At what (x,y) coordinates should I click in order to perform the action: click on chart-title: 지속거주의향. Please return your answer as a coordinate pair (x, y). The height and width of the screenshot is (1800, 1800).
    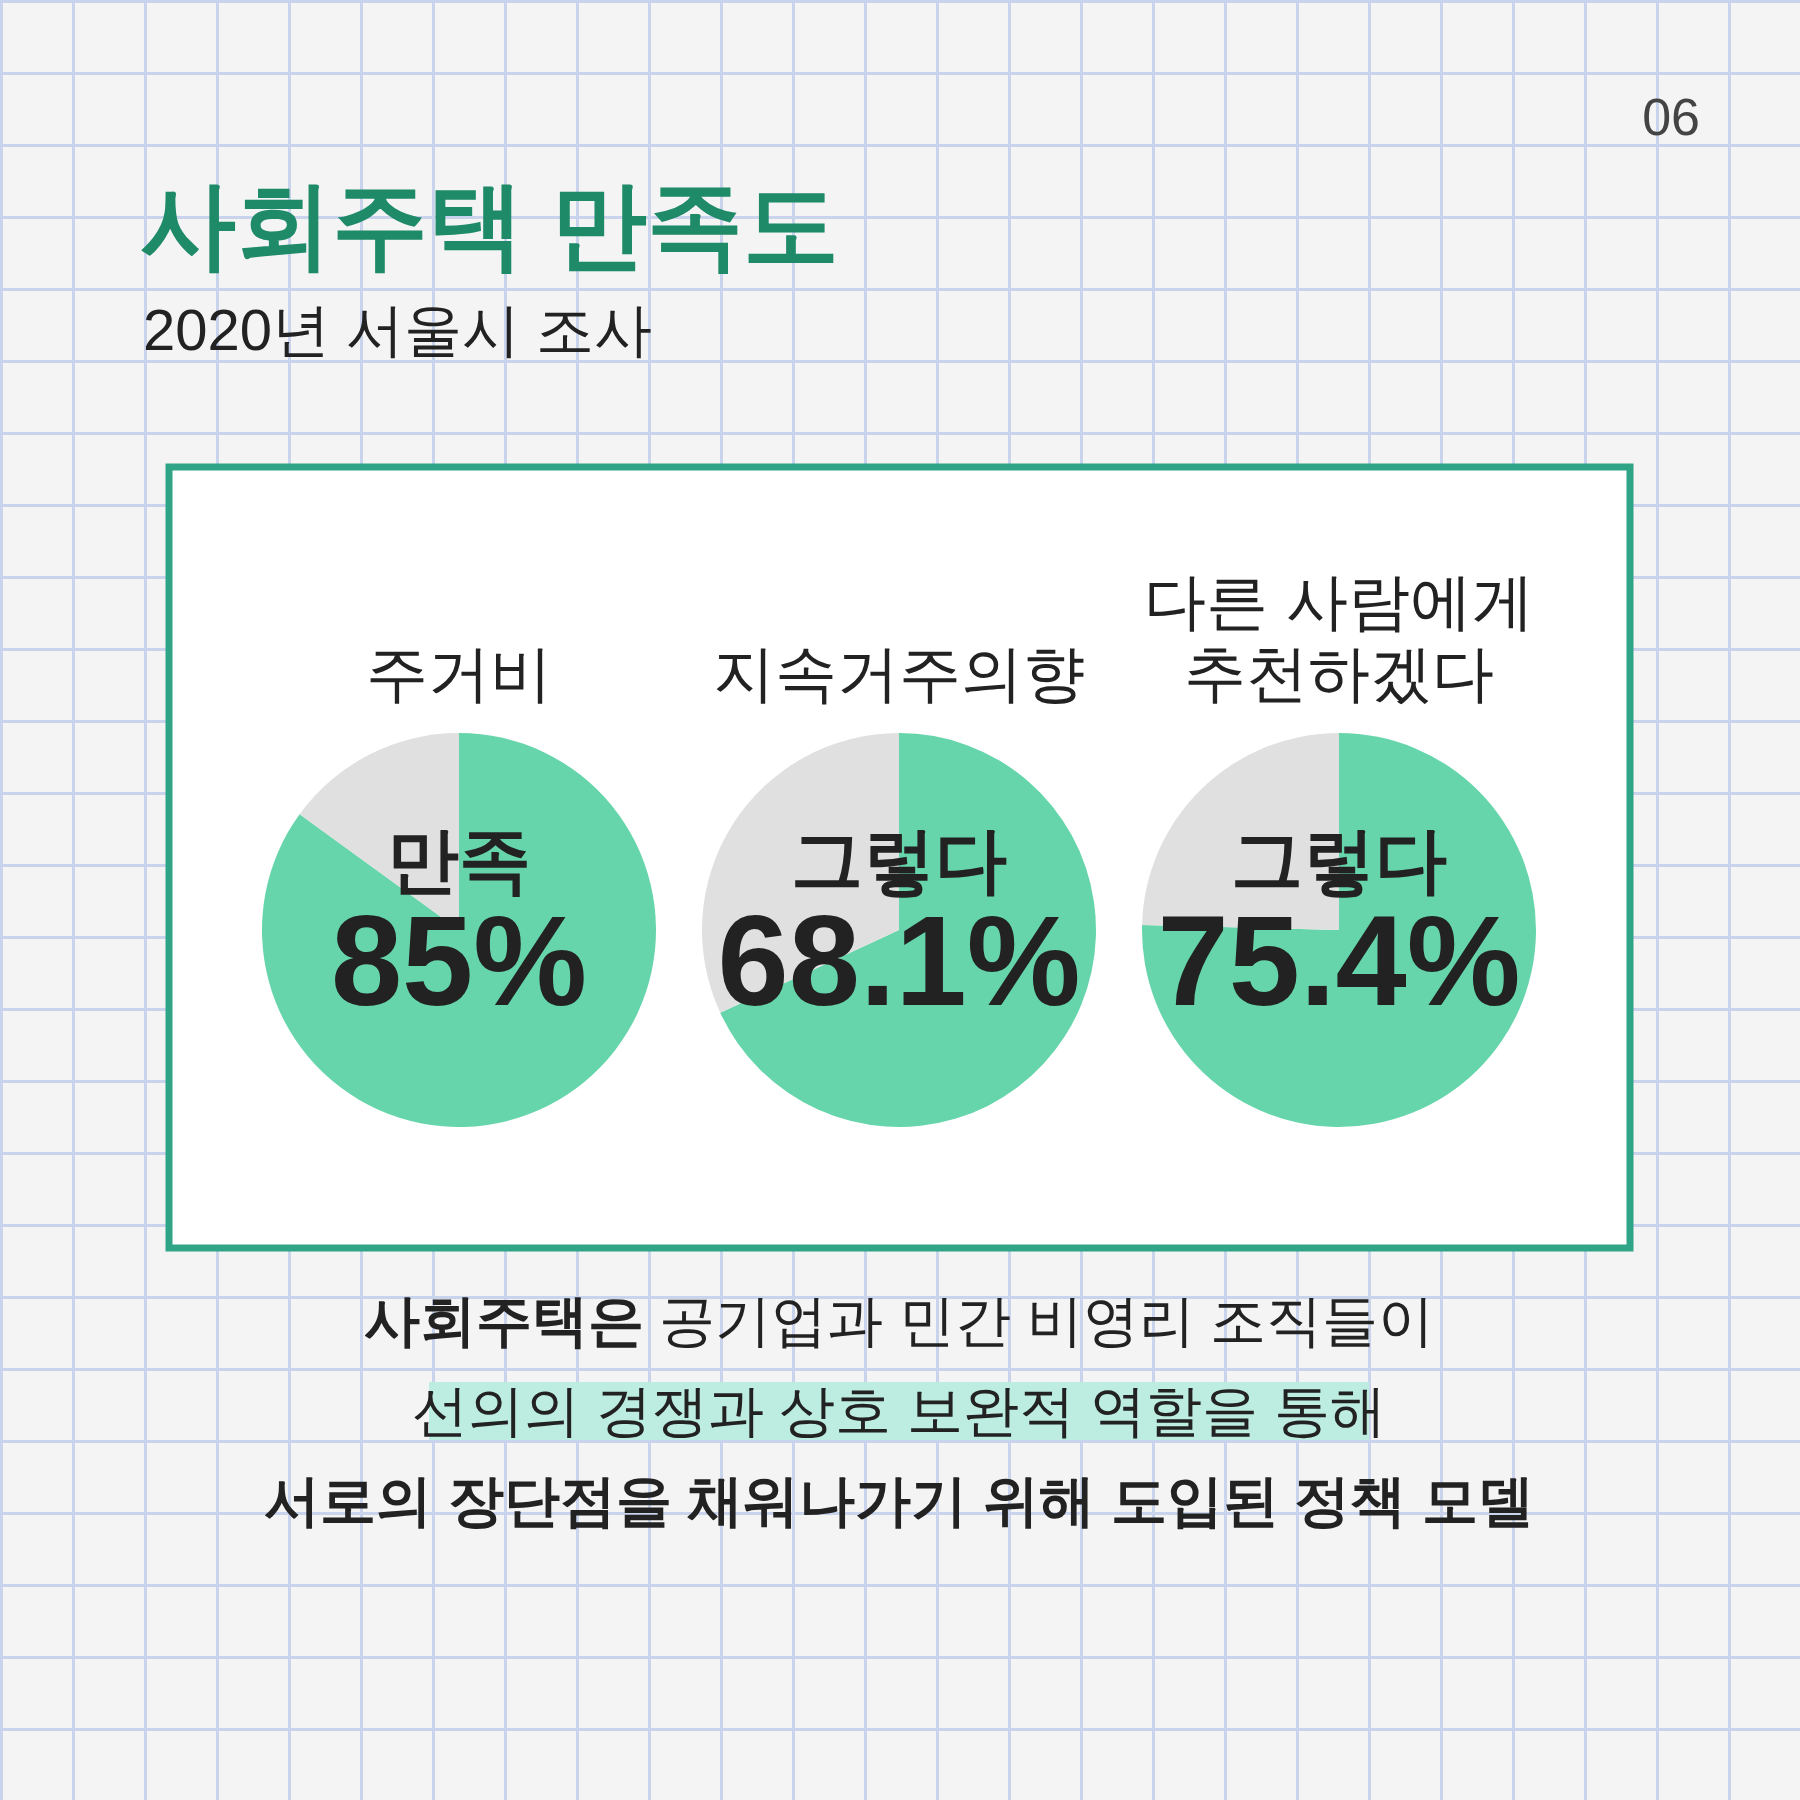
    Looking at the image, I should click on (899, 673).